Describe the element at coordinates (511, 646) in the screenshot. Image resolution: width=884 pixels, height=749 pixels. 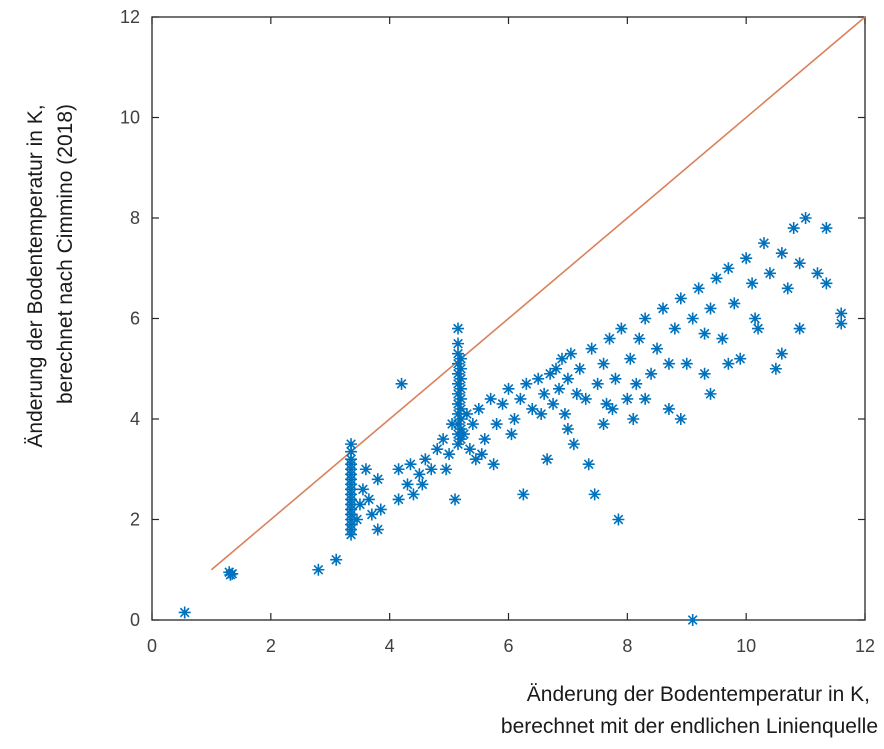
I see `x-tick-labels: 0 2 4 6 8 10 12` at that location.